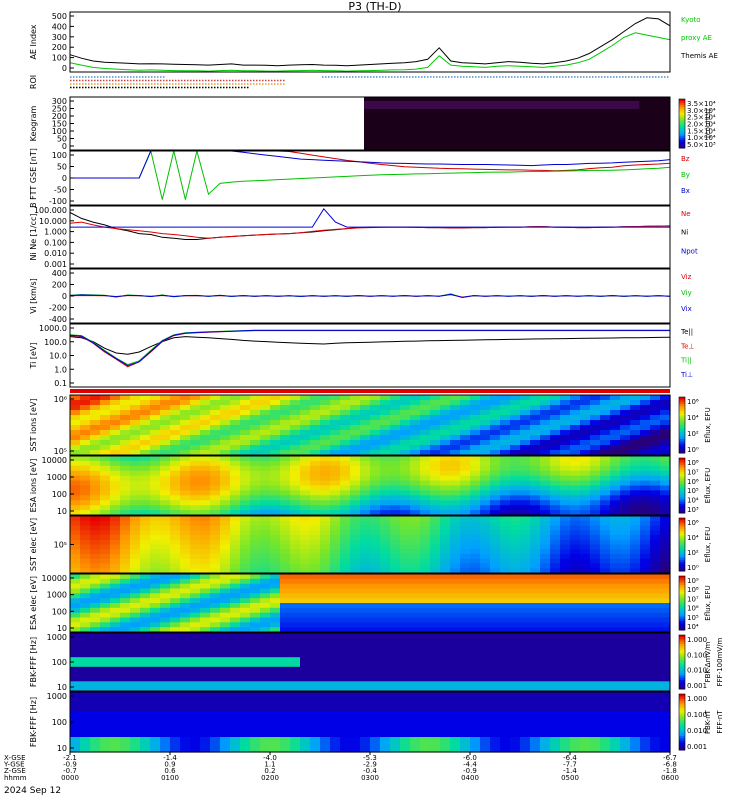  Describe the element at coordinates (370, 771) in the screenshot. I see `xaxis-tick-label: -0.4` at that location.